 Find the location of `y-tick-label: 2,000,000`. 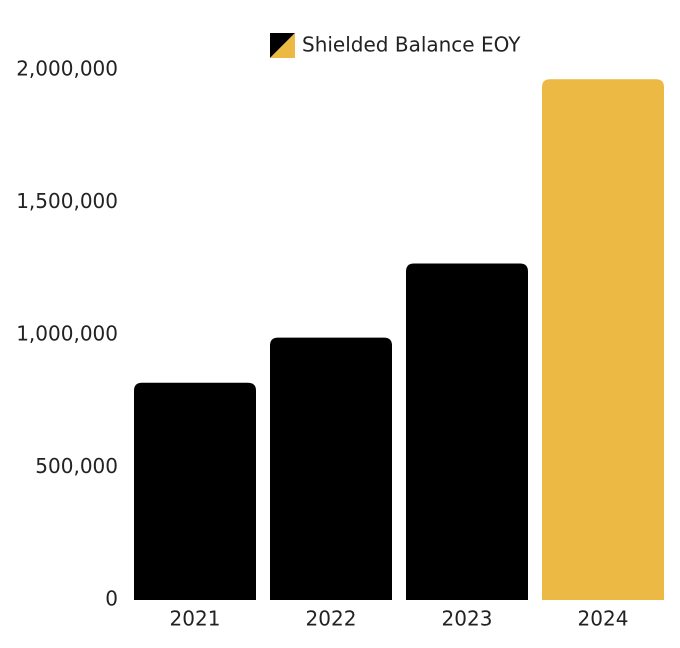

y-tick-label: 2,000,000 is located at coordinates (67, 69).